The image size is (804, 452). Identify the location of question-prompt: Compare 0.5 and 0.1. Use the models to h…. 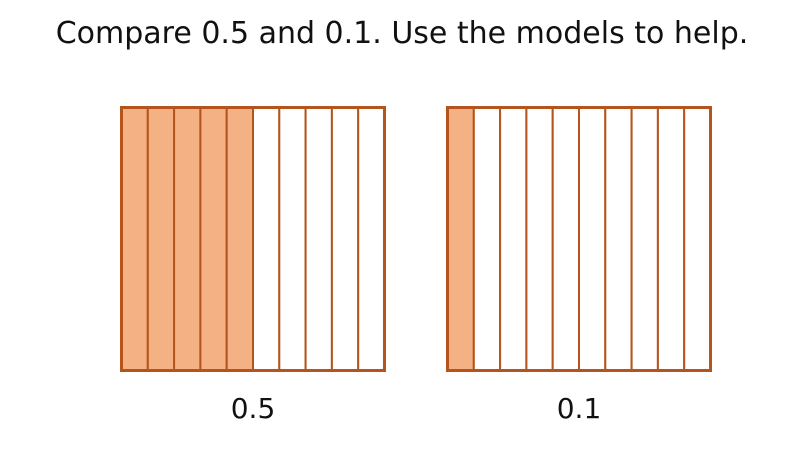
(402, 33).